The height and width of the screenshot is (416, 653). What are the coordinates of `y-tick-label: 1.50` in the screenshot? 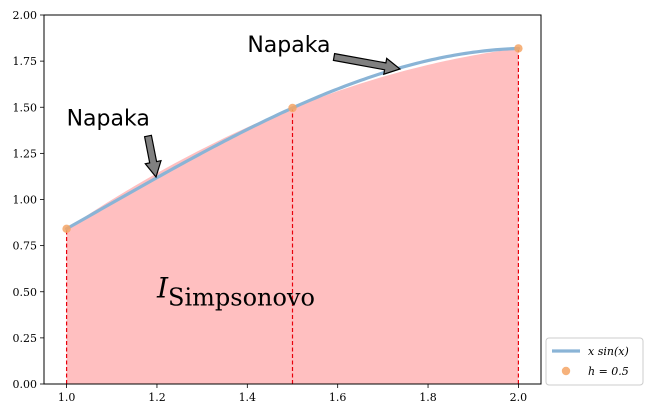 It's located at (25, 107).